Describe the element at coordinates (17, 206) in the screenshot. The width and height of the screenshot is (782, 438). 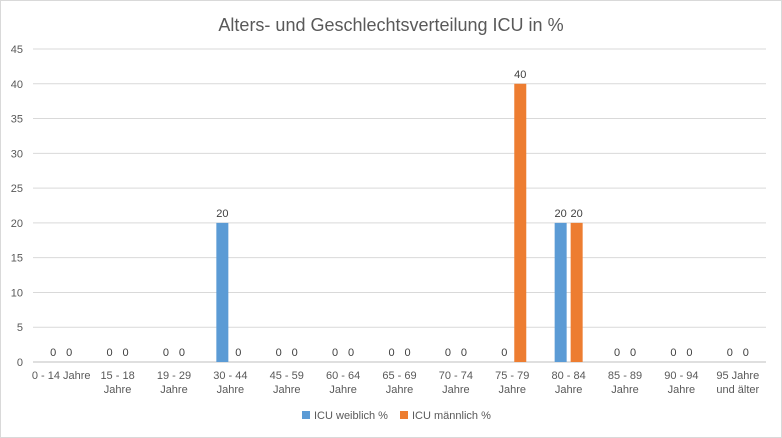
I see `y-axis-ticks: 0 5 10 15 20 25 30 35 40 45` at that location.